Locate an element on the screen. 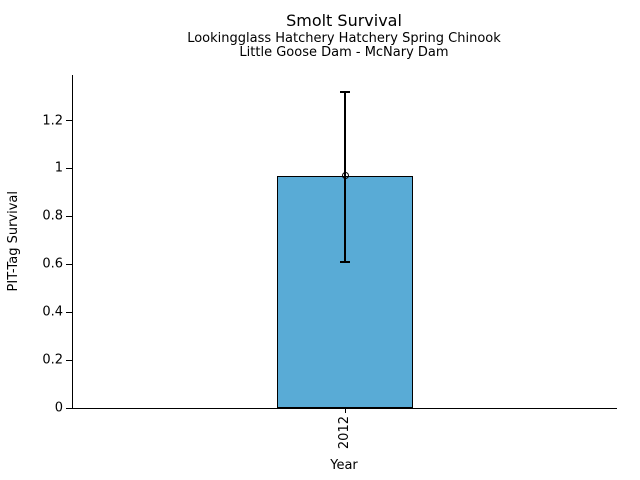 The height and width of the screenshot is (480, 640). y-tick-label: 0.2 is located at coordinates (52, 360).